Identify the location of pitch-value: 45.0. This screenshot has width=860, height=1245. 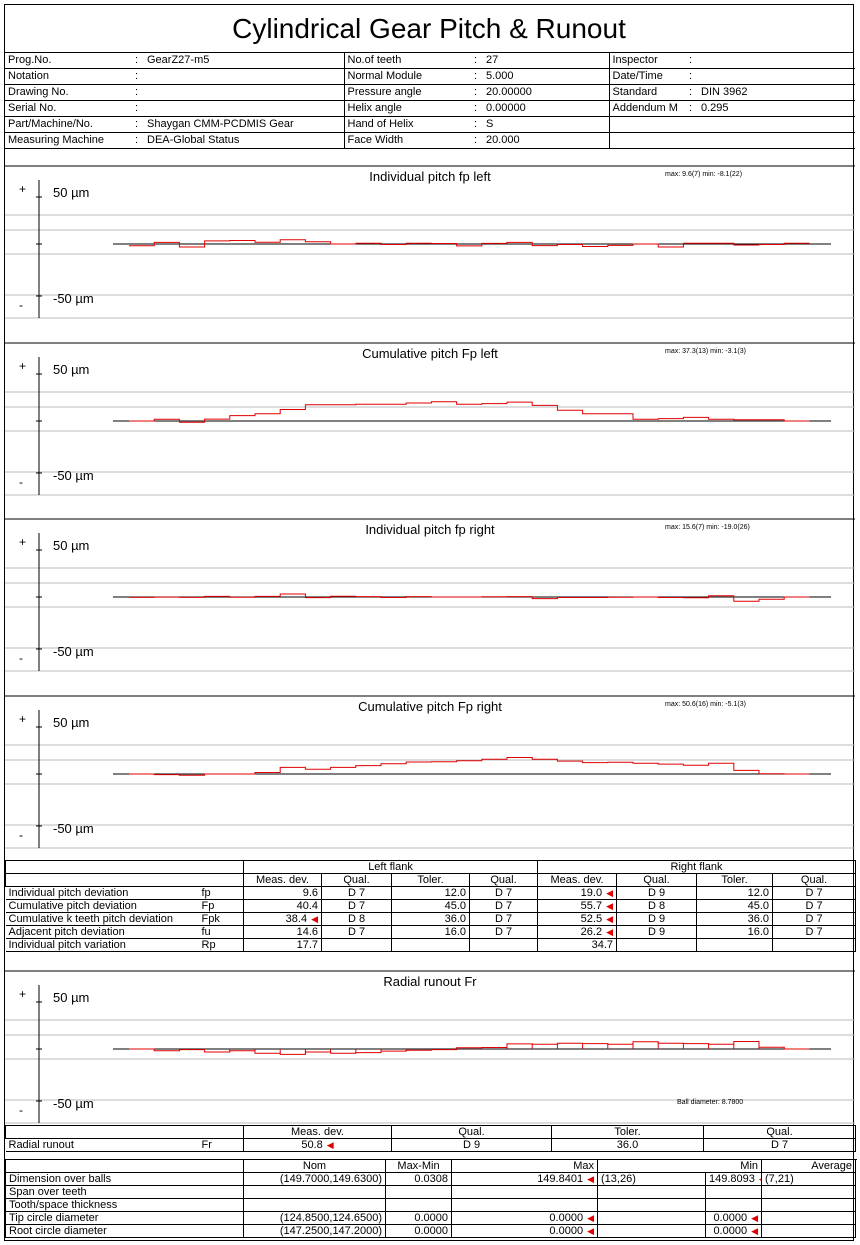
(455, 906).